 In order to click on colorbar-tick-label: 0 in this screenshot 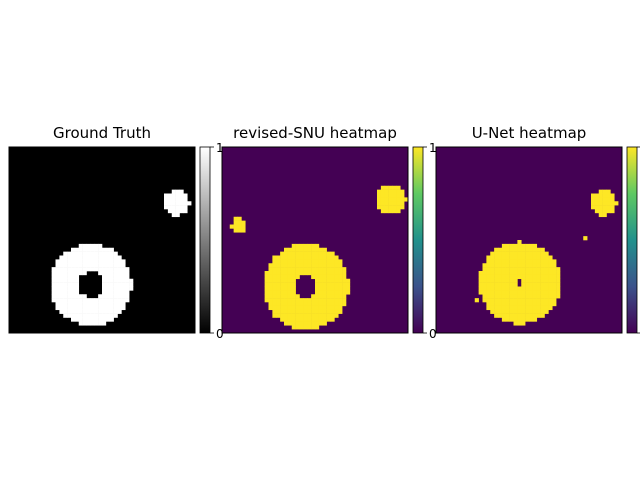, I will do `click(433, 334)`.